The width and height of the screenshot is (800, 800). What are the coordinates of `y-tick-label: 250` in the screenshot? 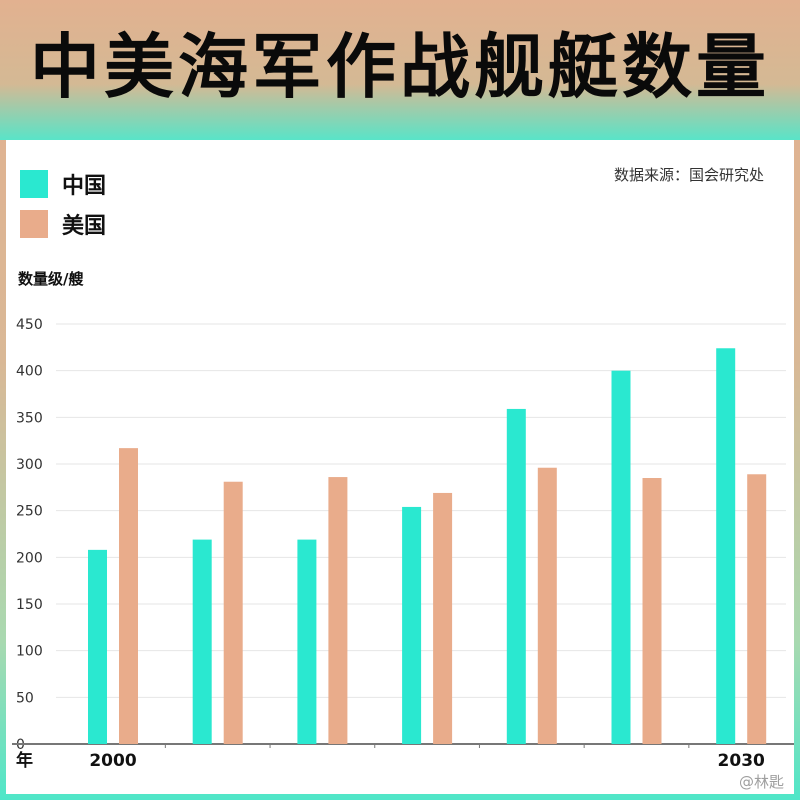 It's located at (29, 512).